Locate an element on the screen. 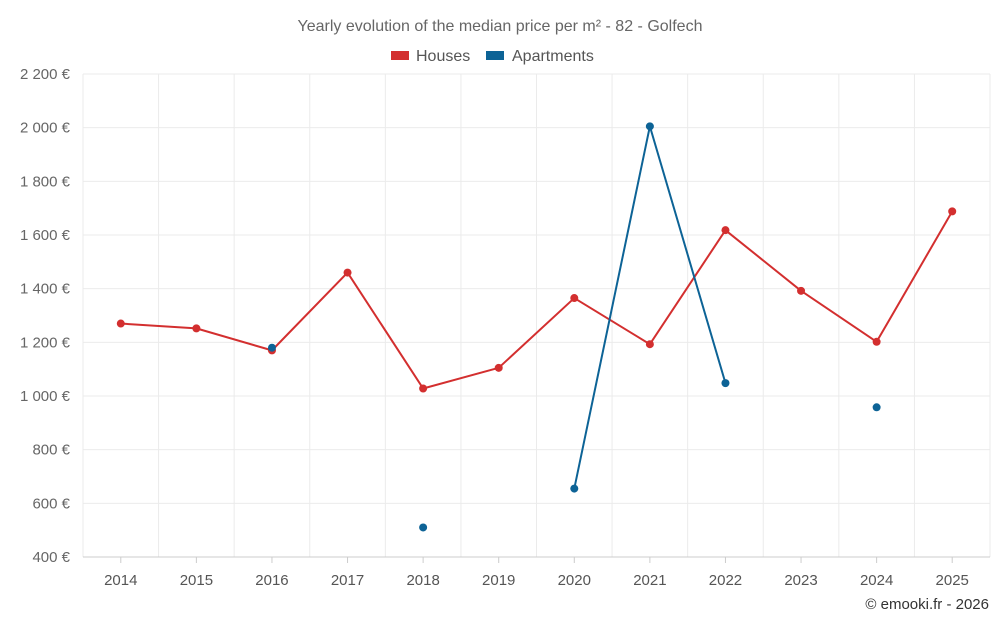 This screenshot has width=1000, height=625. y-tick-label: 1 800 € is located at coordinates (45, 181).